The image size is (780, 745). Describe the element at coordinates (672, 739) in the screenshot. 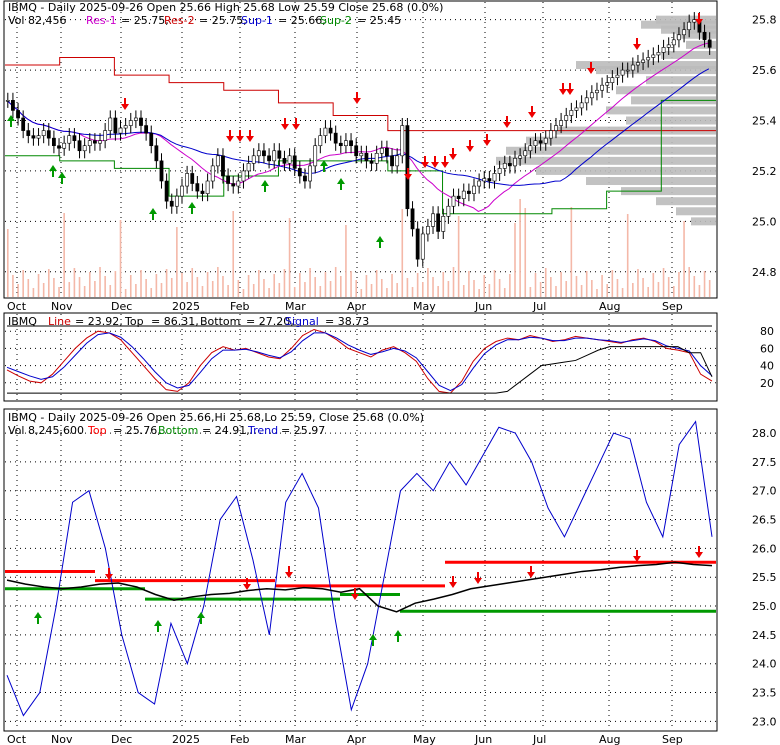

I see `trend-x-tick: Sep` at that location.